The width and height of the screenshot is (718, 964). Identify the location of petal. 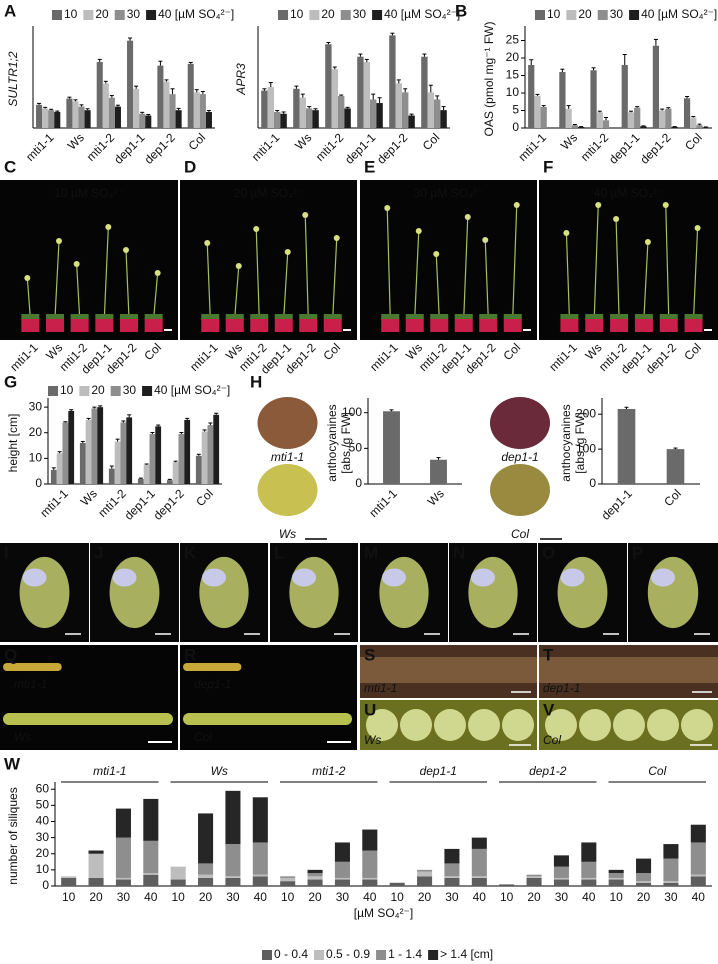
(304, 577).